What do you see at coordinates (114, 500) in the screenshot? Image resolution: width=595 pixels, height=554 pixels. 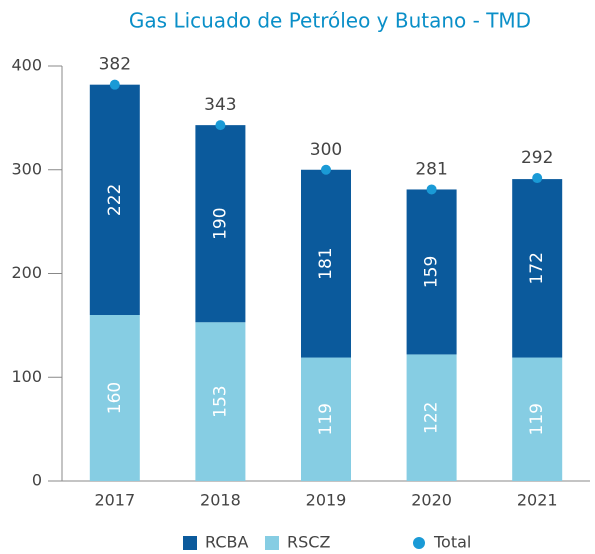 I see `x-tick-label: 2017` at bounding box center [114, 500].